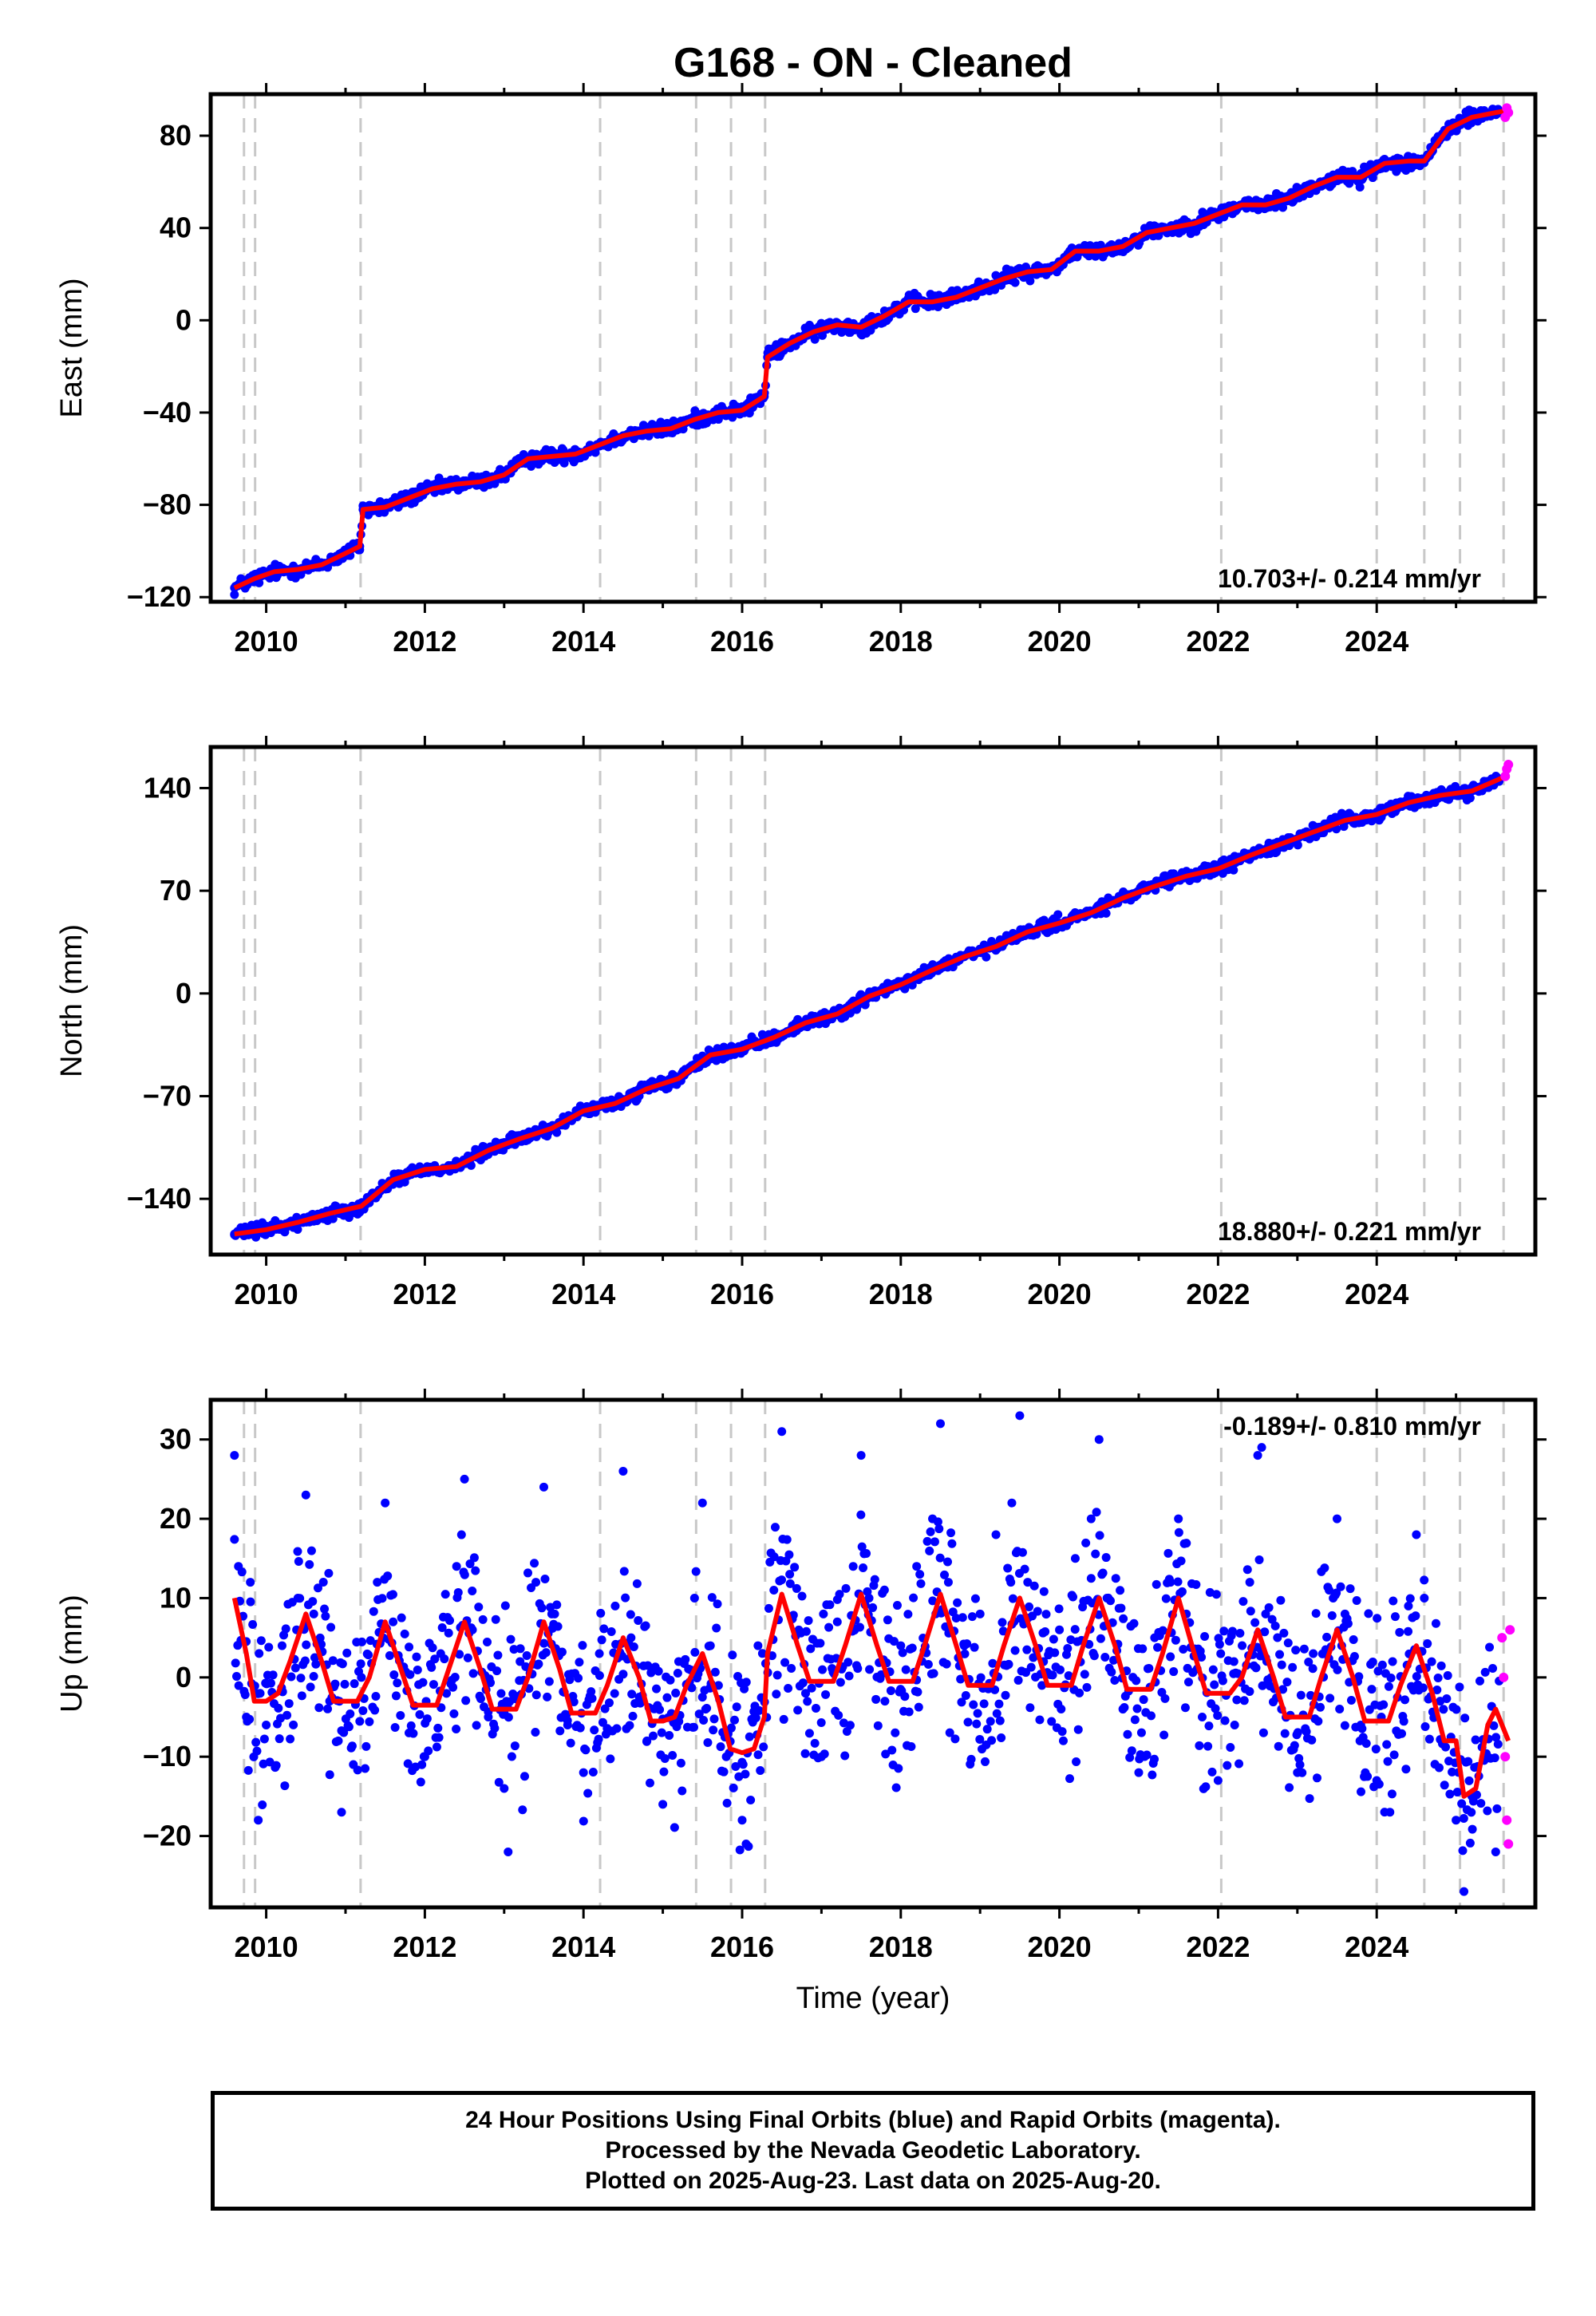 Image resolution: width=1596 pixels, height=2316 pixels. What do you see at coordinates (1376, 1294) in the screenshot?
I see `x-tick-label: 2024` at bounding box center [1376, 1294].